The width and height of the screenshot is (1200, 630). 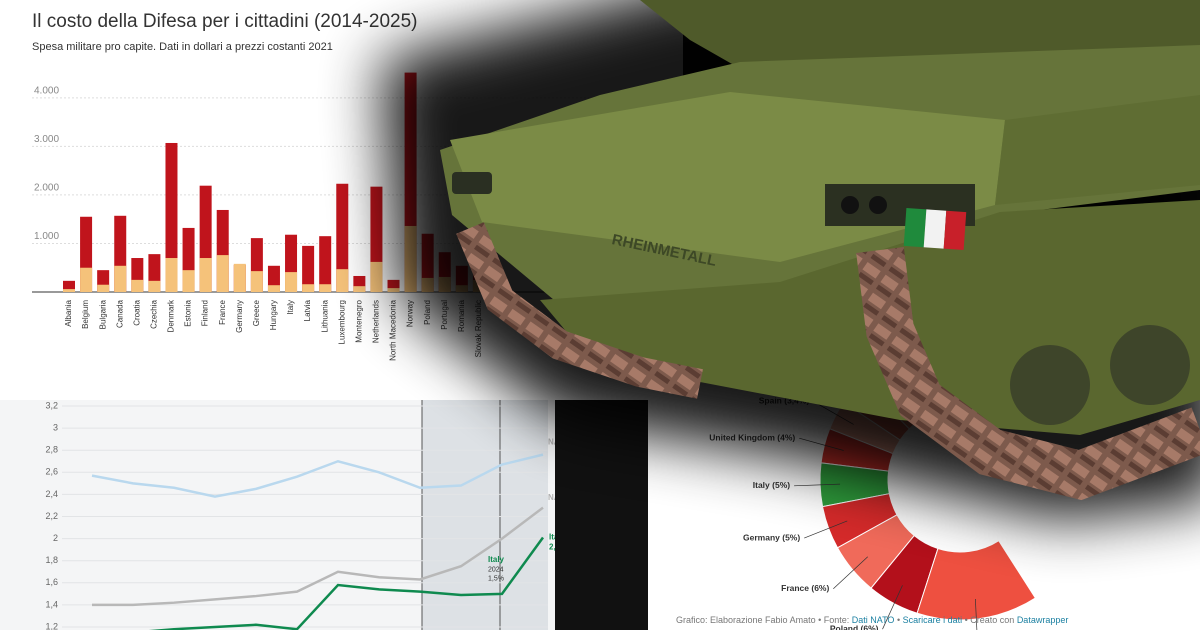 What do you see at coordinates (51, 450) in the screenshot?
I see `y-tick-label: 2,8` at bounding box center [51, 450].